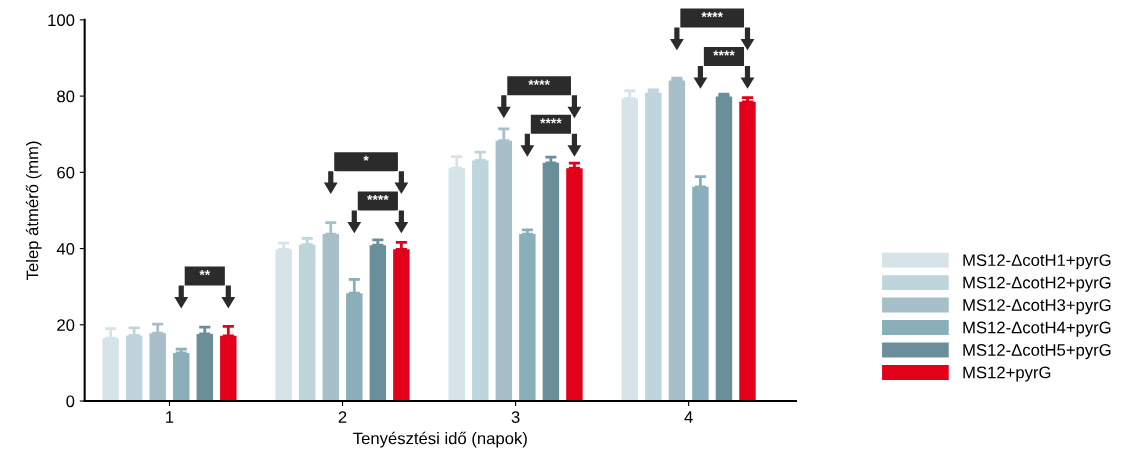  Describe the element at coordinates (66, 325) in the screenshot. I see `y-tick-label: 20` at that location.